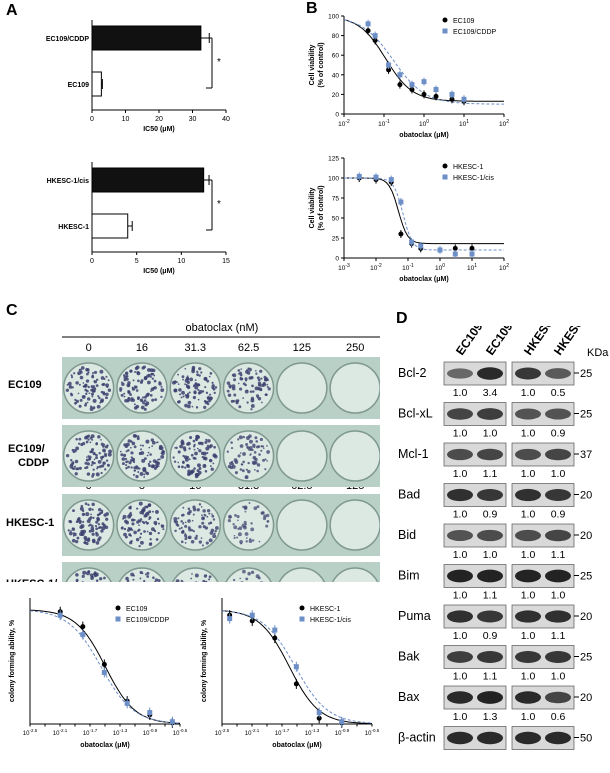  I want to click on x-tick-label: 5, so click(137, 261).